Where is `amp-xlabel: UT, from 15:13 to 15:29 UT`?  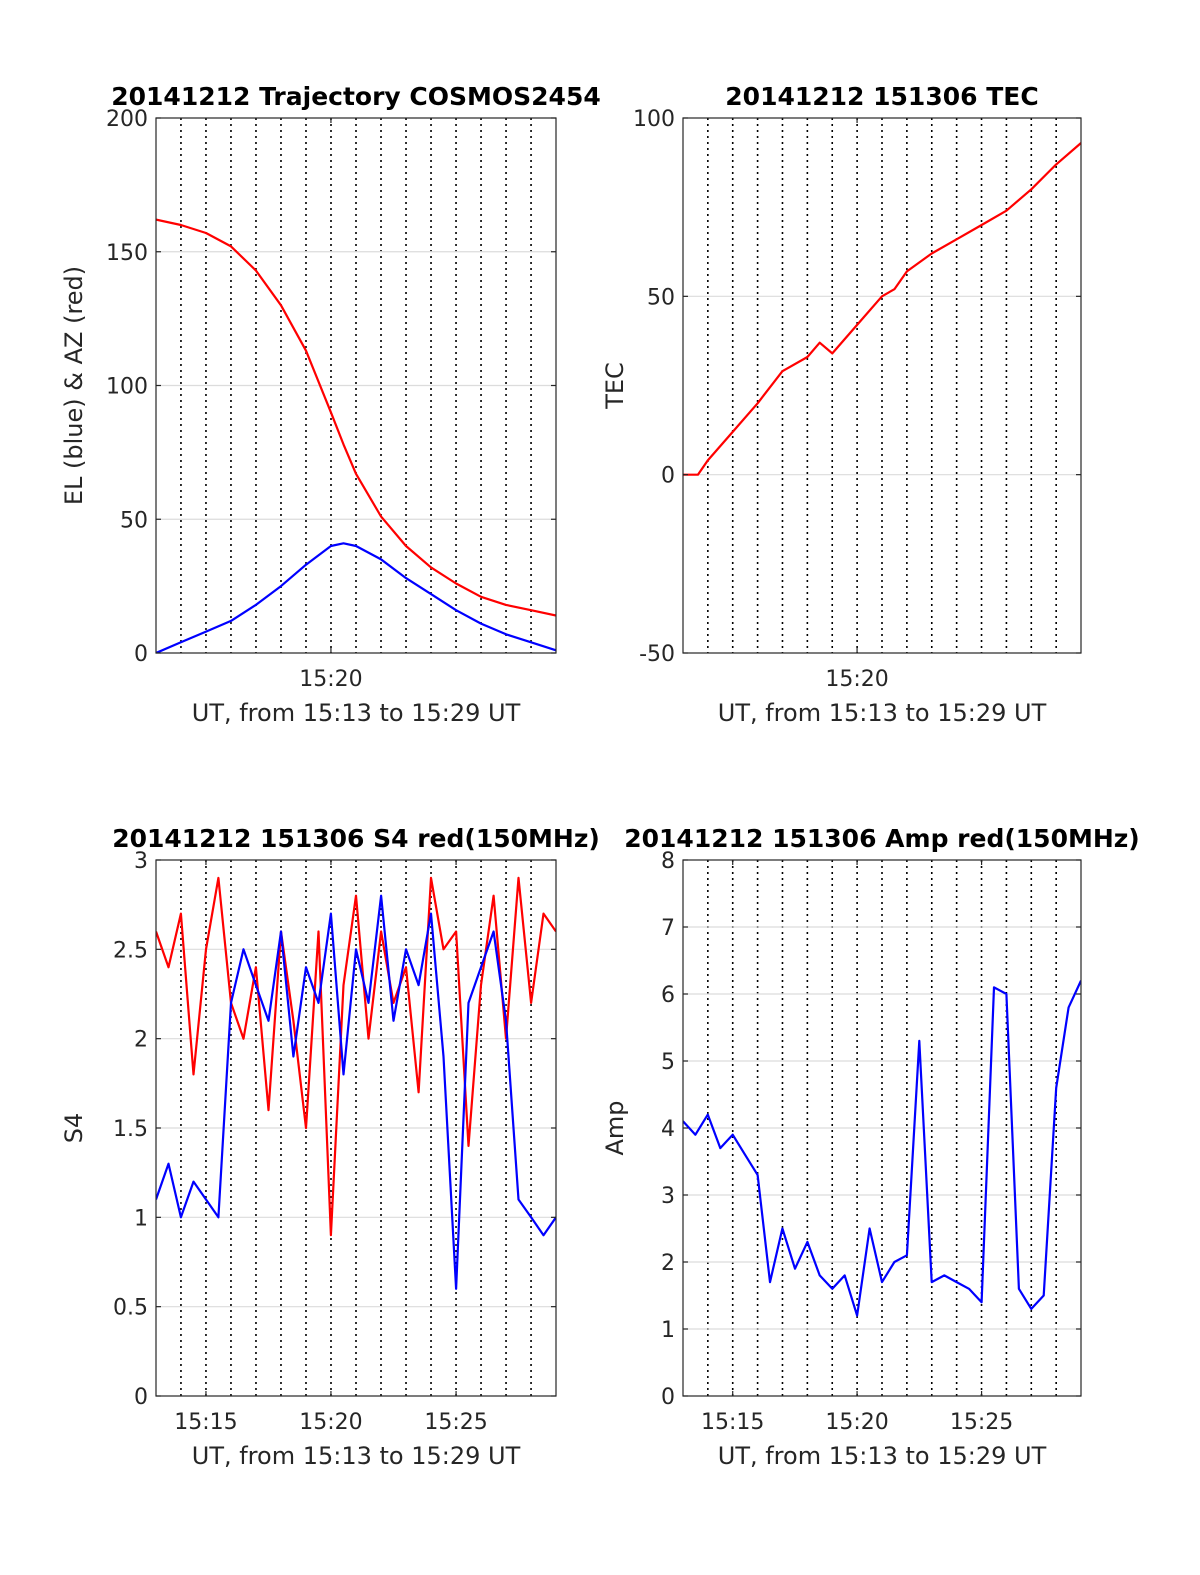
amp-xlabel: UT, from 15:13 to 15:29 UT is located at coordinates (882, 1456).